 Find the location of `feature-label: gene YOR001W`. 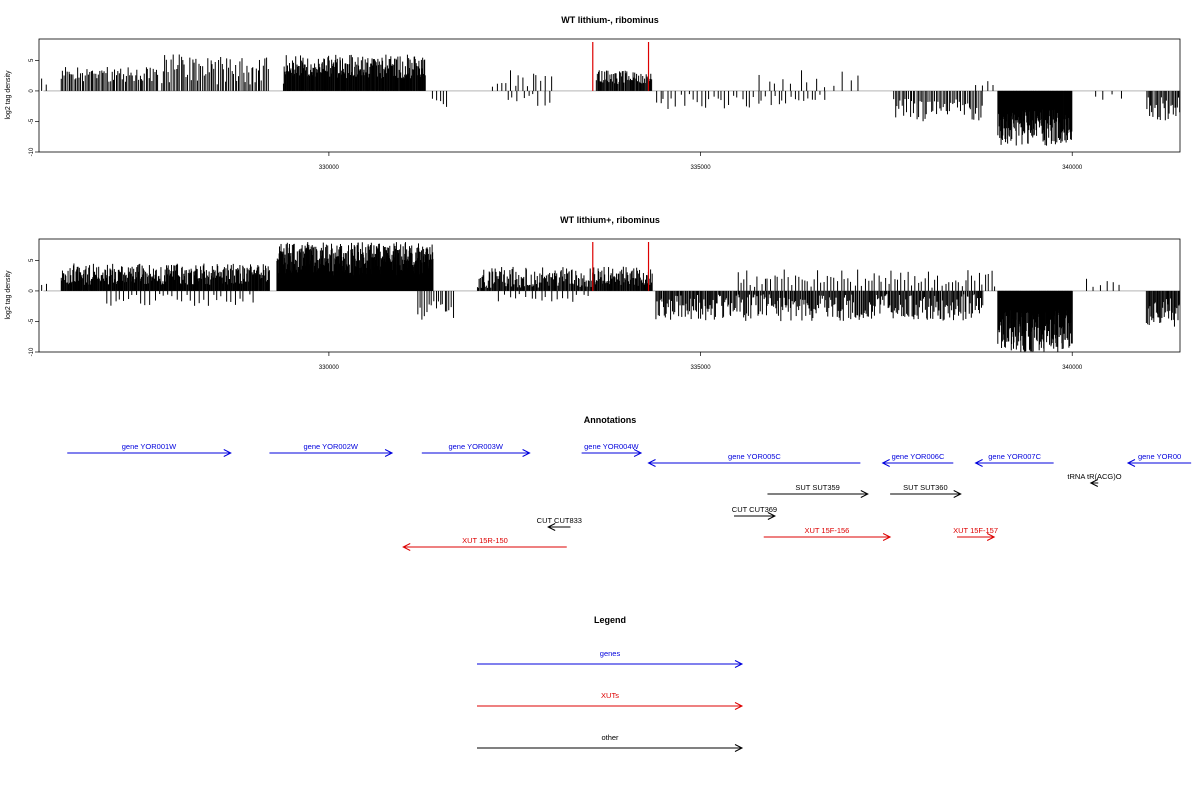

feature-label: gene YOR001W is located at coordinates (149, 446).